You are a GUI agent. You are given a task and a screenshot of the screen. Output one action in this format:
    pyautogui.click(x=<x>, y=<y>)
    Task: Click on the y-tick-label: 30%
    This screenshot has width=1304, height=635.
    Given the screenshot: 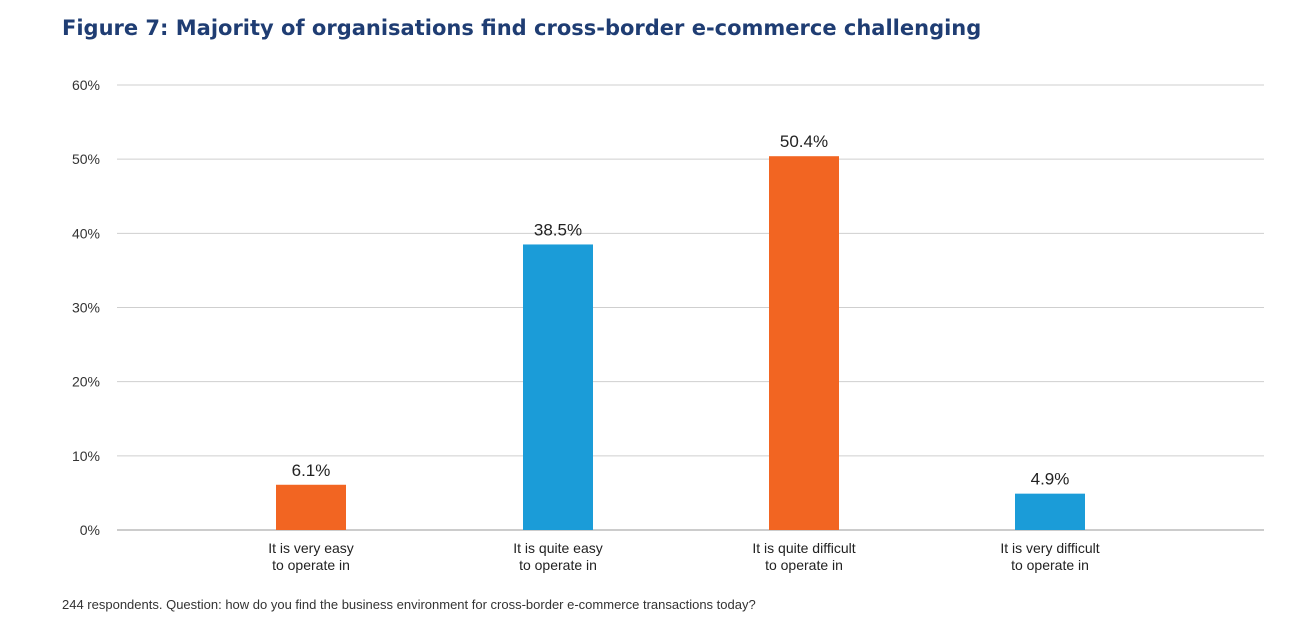 What is the action you would take?
    pyautogui.click(x=86, y=308)
    